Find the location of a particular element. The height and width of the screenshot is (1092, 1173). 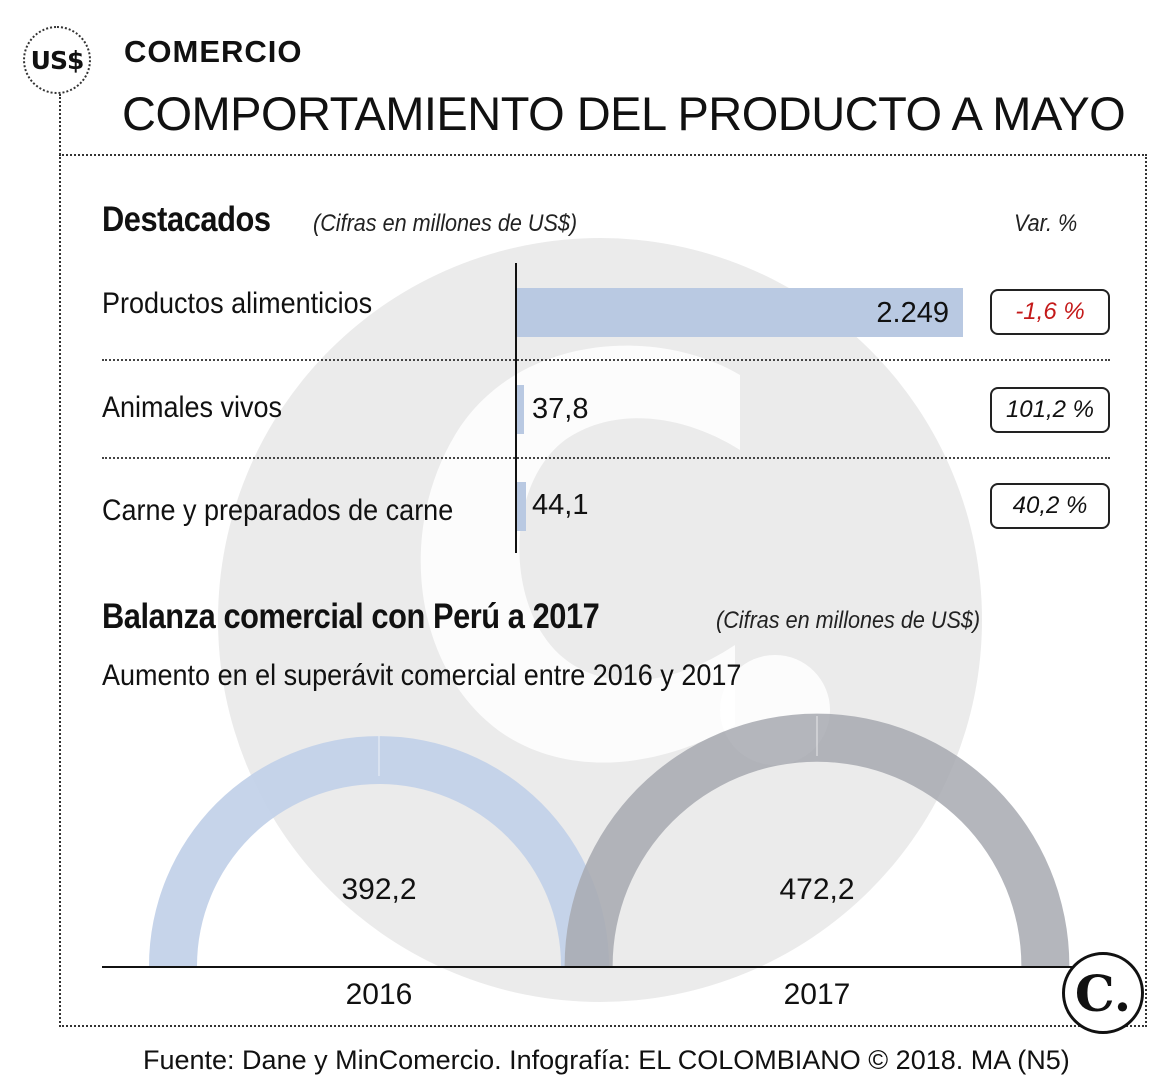

year-label-2017: 2017 is located at coordinates (817, 994).